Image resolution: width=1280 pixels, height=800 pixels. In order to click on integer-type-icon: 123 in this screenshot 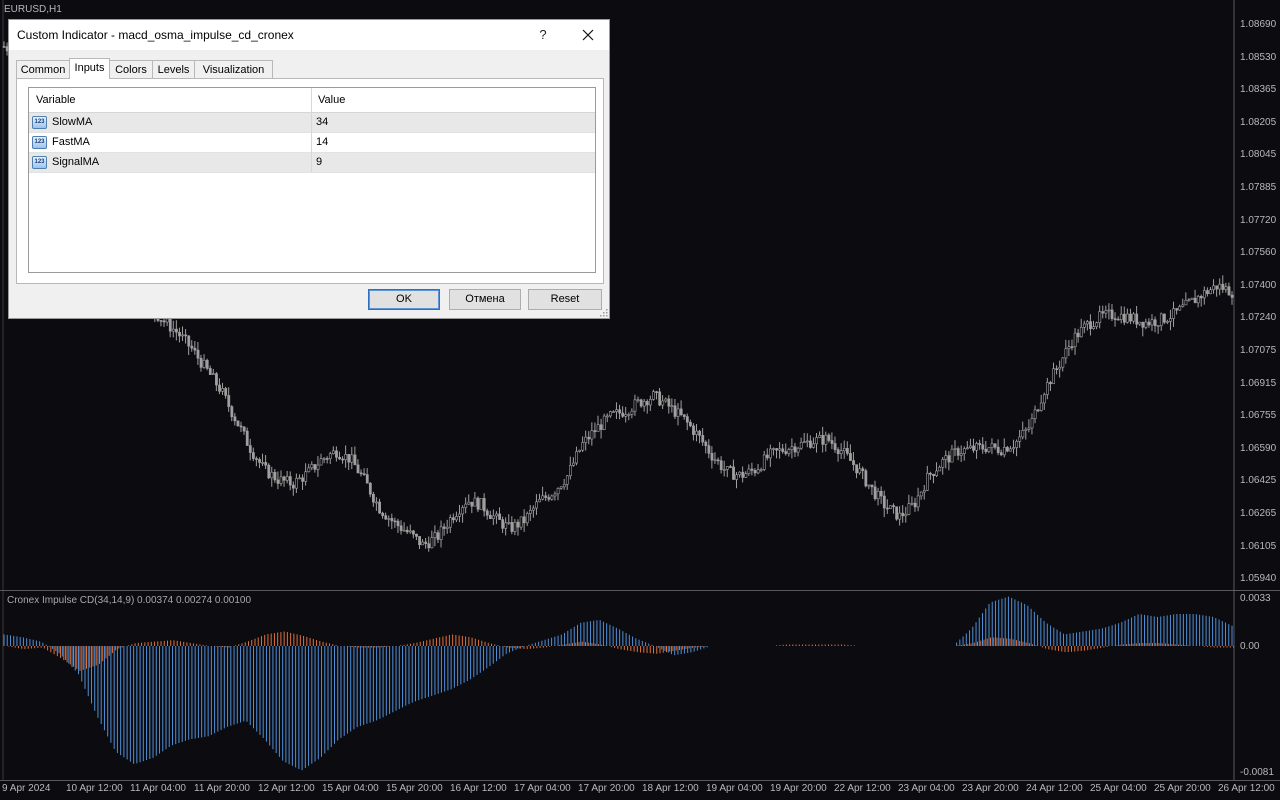, I will do `click(39, 162)`.